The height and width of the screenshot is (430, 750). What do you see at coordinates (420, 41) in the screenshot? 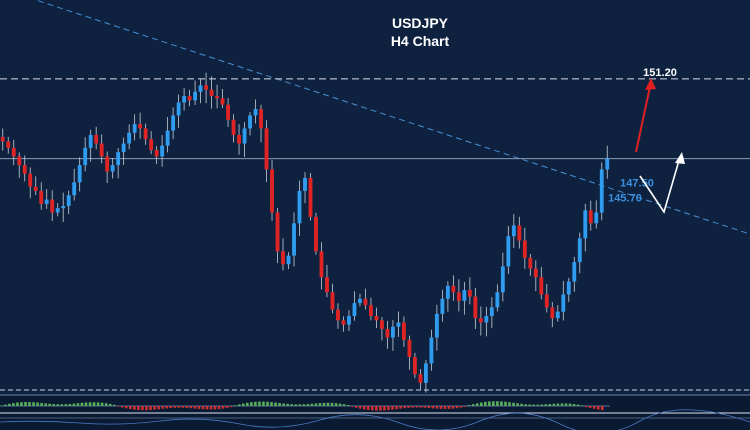
I see `chart-subtitle: H4 Chart` at bounding box center [420, 41].